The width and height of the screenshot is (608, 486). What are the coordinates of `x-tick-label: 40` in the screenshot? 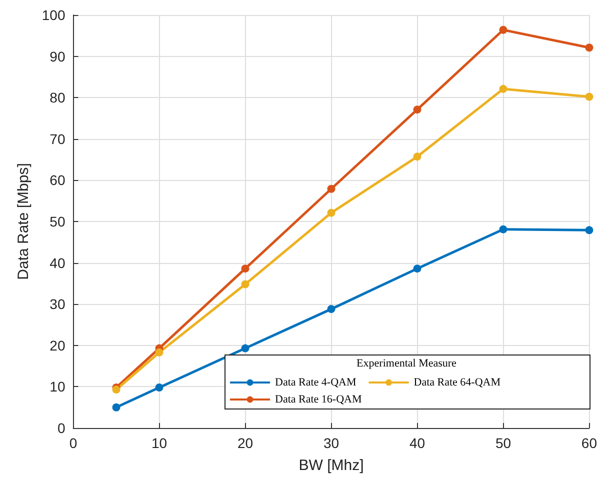 It's located at (417, 443).